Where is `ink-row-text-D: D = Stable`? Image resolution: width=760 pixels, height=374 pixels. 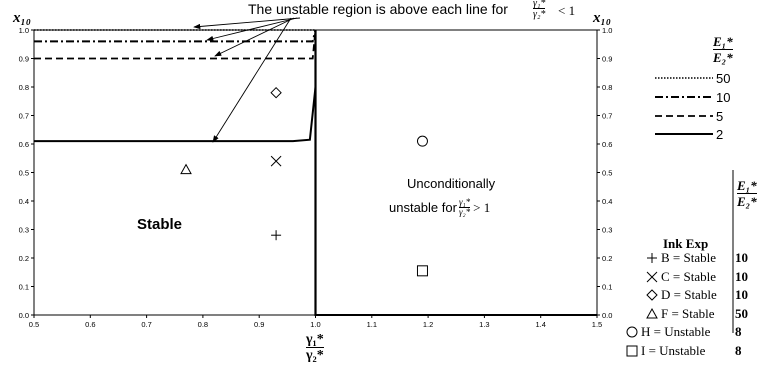 ink-row-text-D: D = Stable is located at coordinates (689, 294).